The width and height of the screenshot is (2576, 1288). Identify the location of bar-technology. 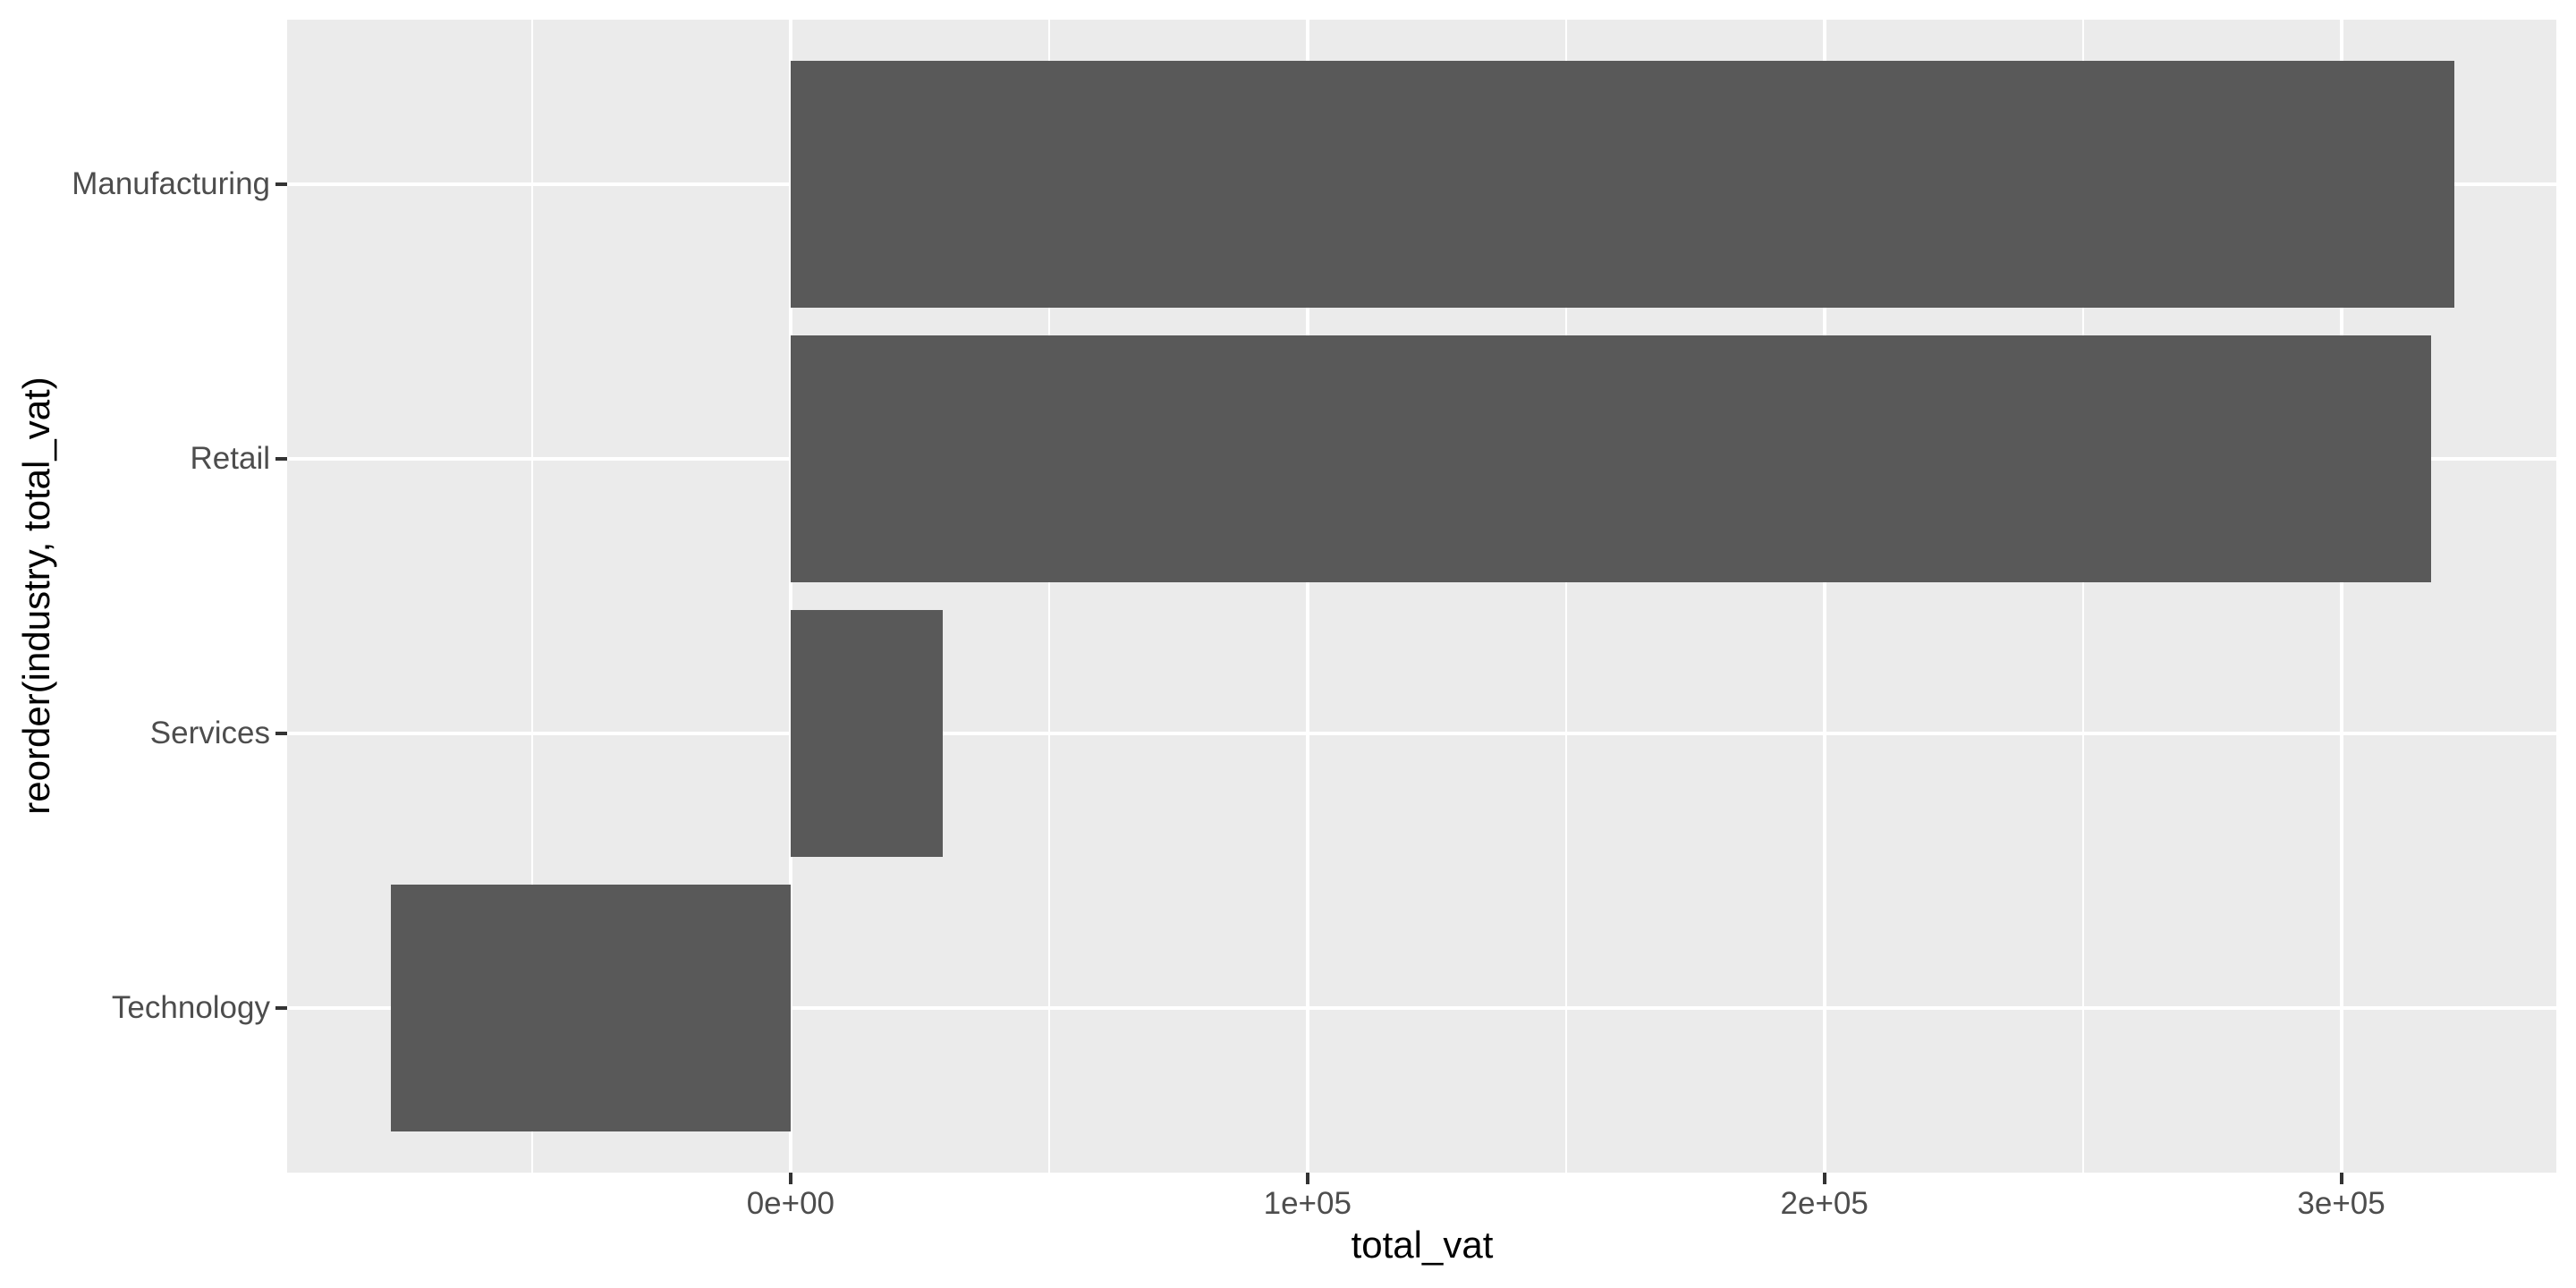
(591, 1007).